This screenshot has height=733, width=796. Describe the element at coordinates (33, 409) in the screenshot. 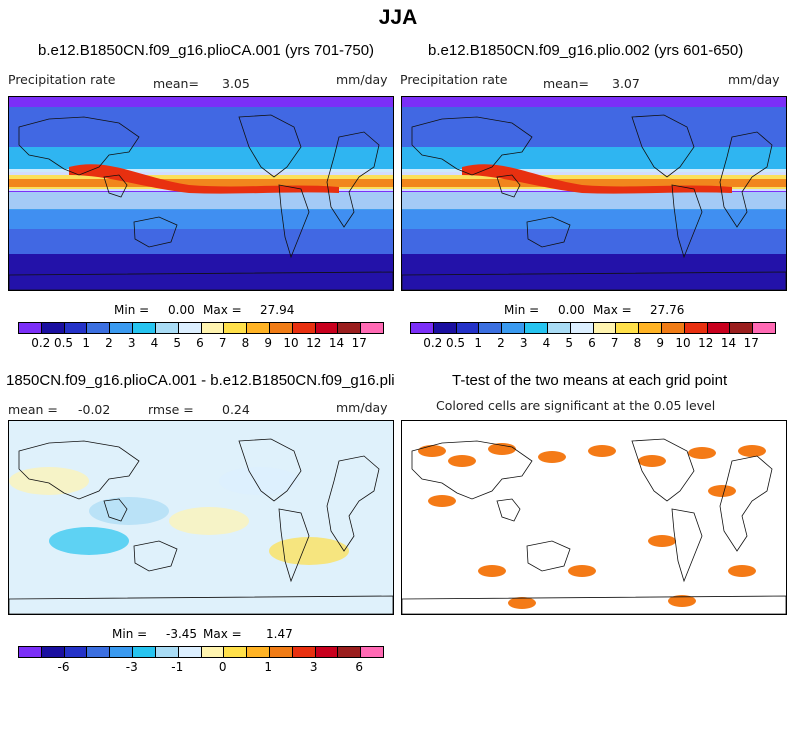

I see `panel3-mean-label: mean =` at that location.